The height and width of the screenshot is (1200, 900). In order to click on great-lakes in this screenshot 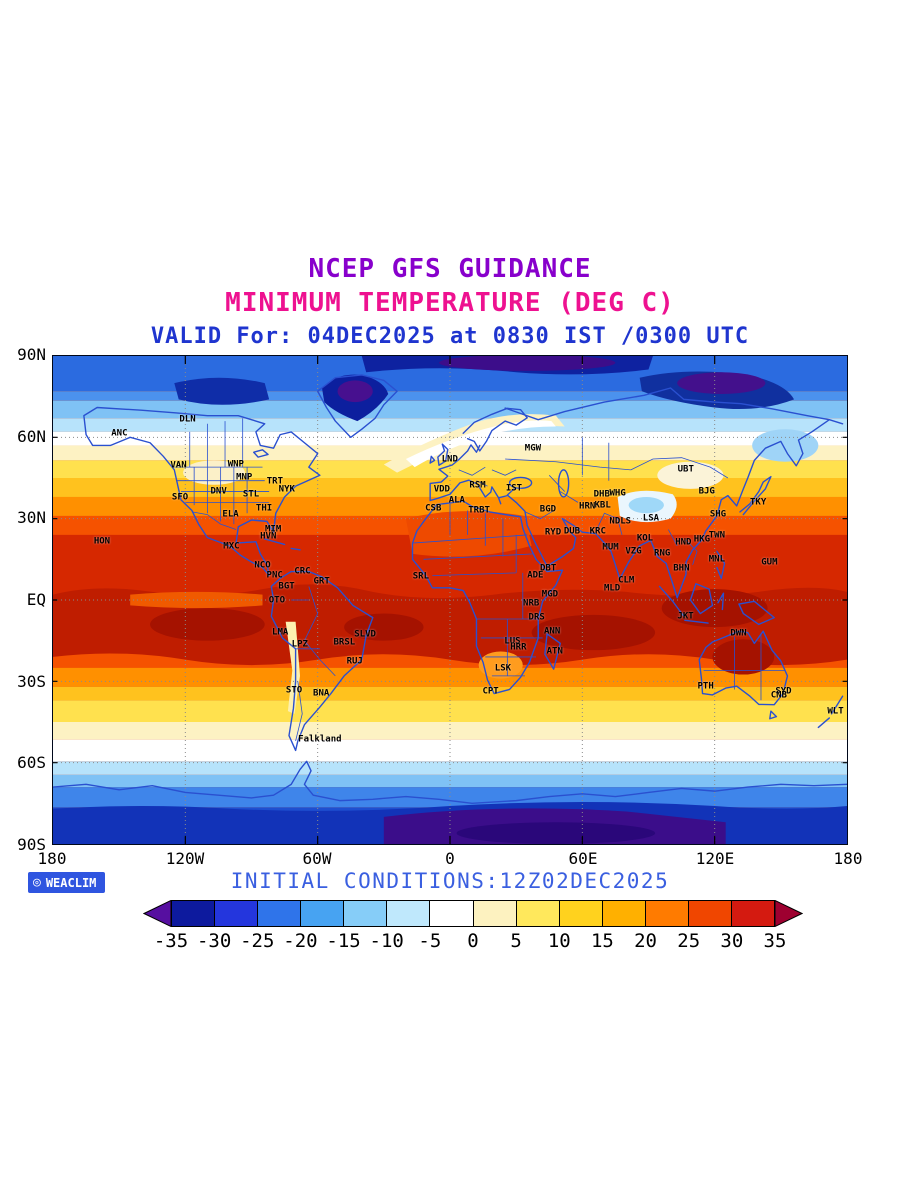, I will do `click(261, 453)`.